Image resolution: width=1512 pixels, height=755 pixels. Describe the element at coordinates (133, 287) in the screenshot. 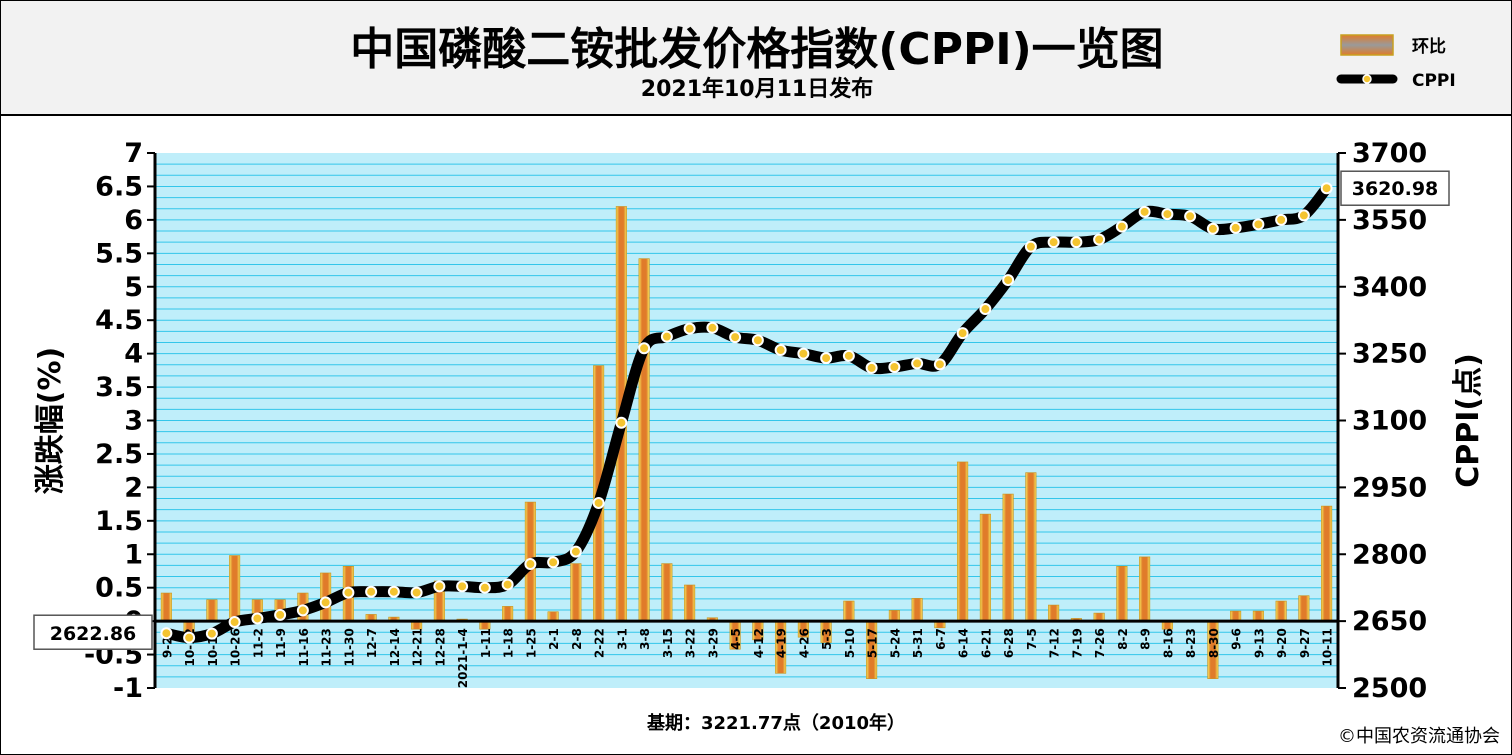

I see `y-tick-label-left: 5` at that location.